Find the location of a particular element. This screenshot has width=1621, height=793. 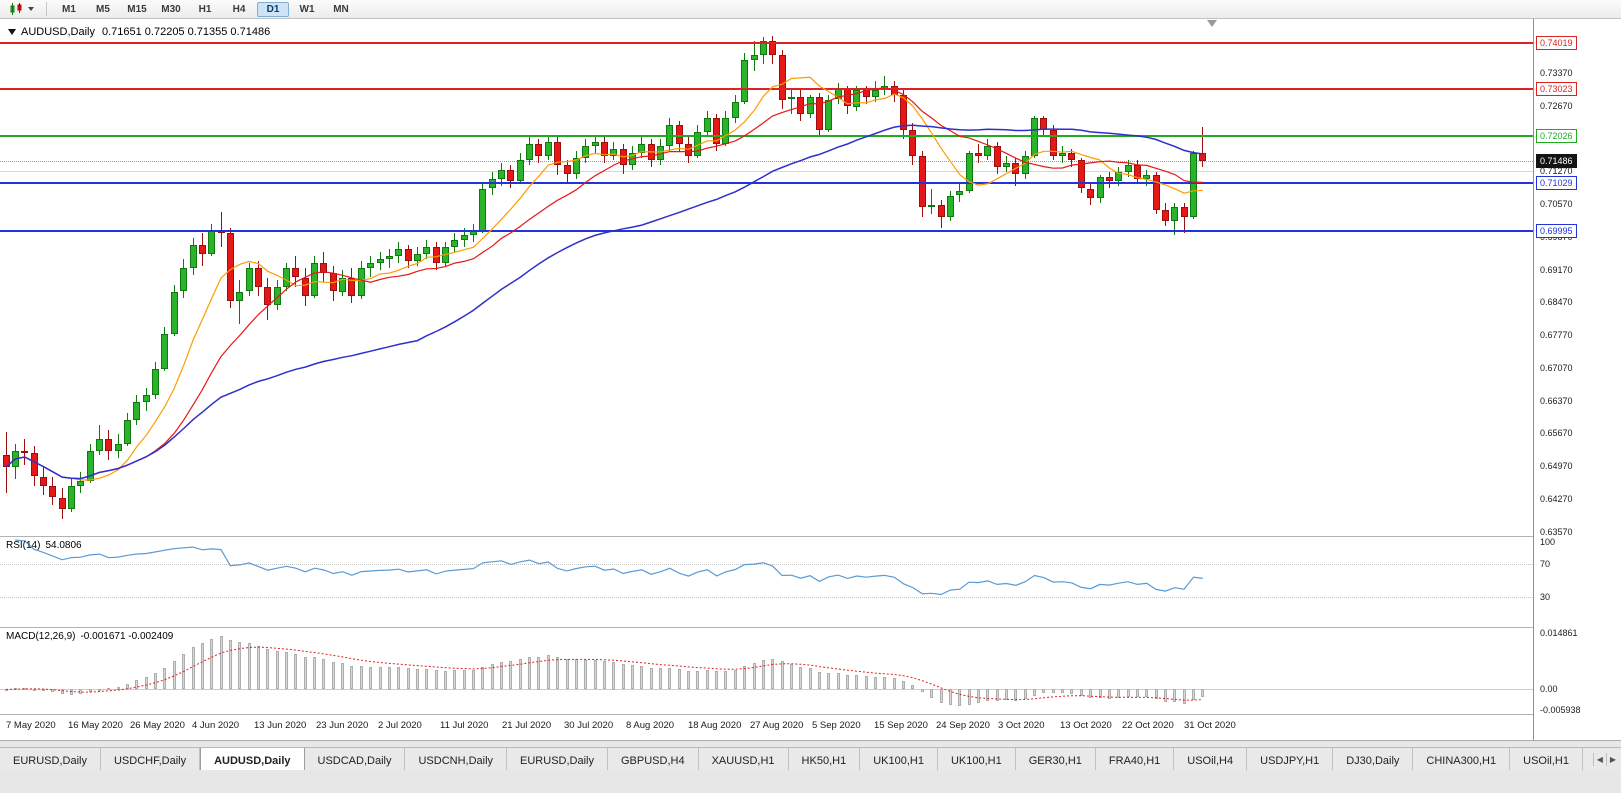

chart-tab-usoil-h4: USOil,H4 is located at coordinates (1211, 759).